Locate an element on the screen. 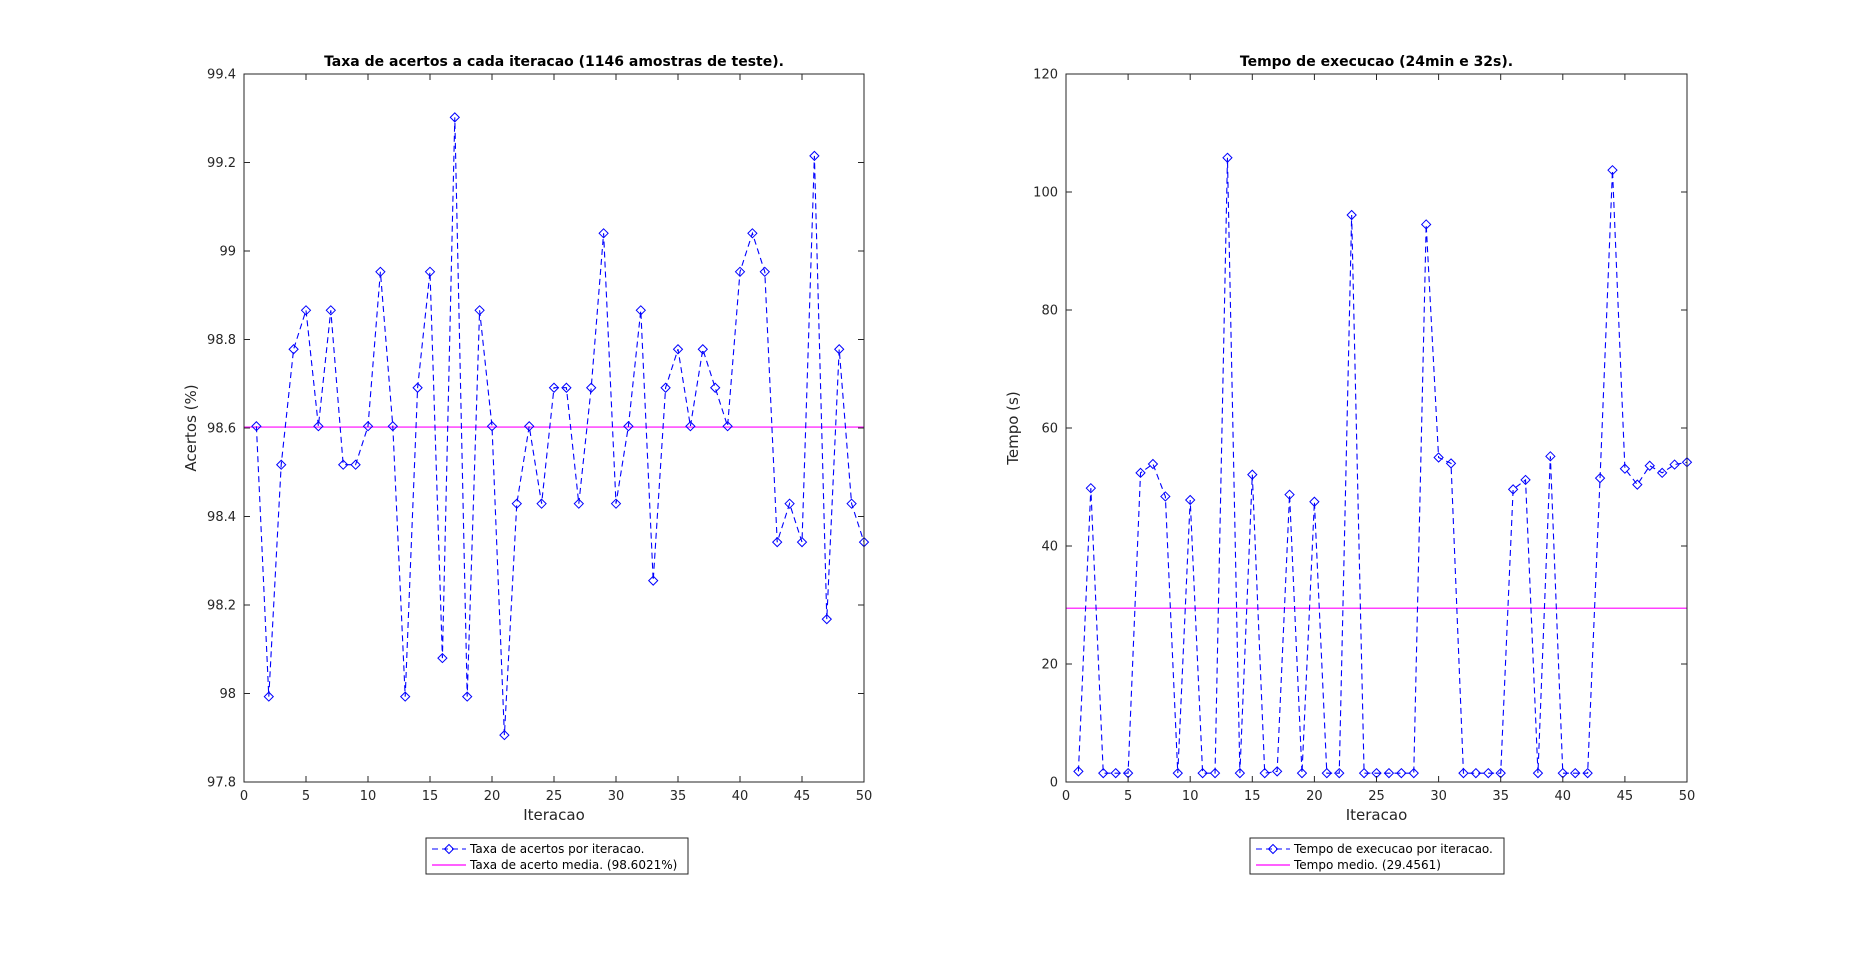  legend-label-mean: Taxa de acerto media. (98.6021%) is located at coordinates (573, 865).